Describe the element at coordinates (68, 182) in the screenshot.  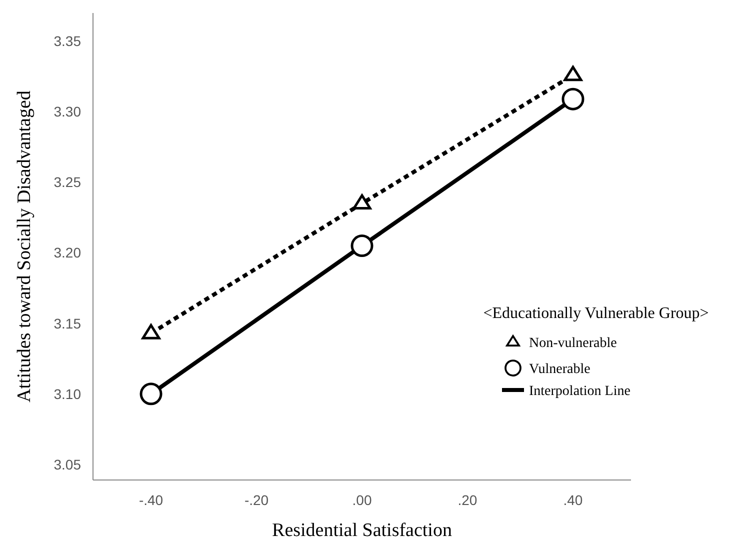
I see `y-tick-label: 3.25` at that location.